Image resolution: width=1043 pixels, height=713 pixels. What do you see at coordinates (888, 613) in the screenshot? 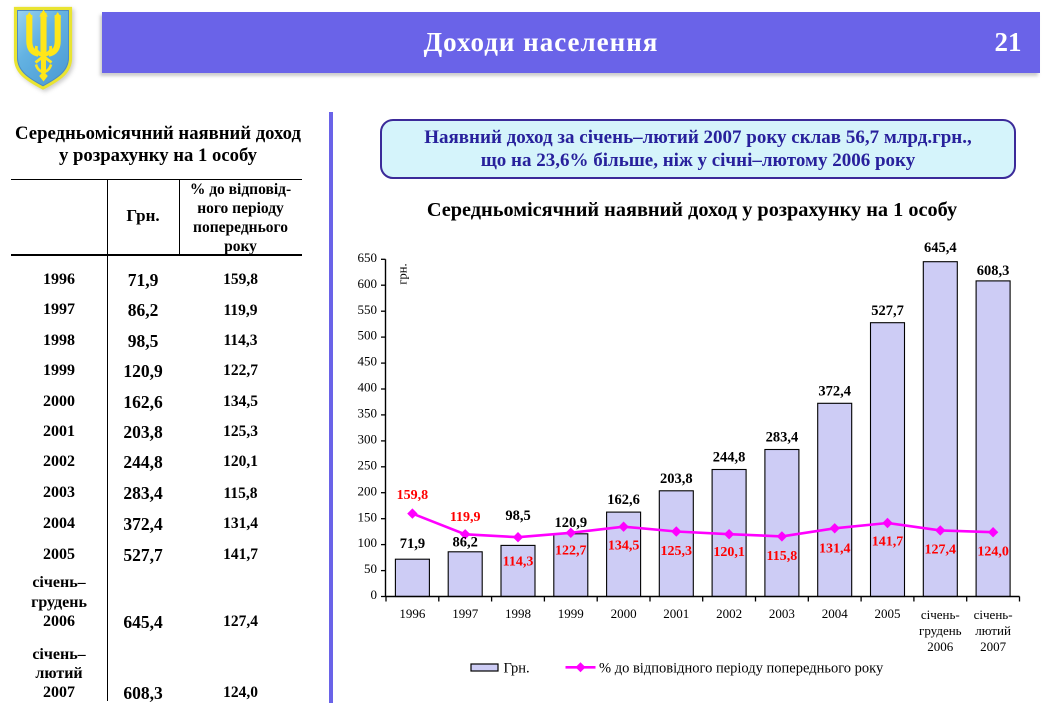
I see `svg-text: 2005` at bounding box center [888, 613].